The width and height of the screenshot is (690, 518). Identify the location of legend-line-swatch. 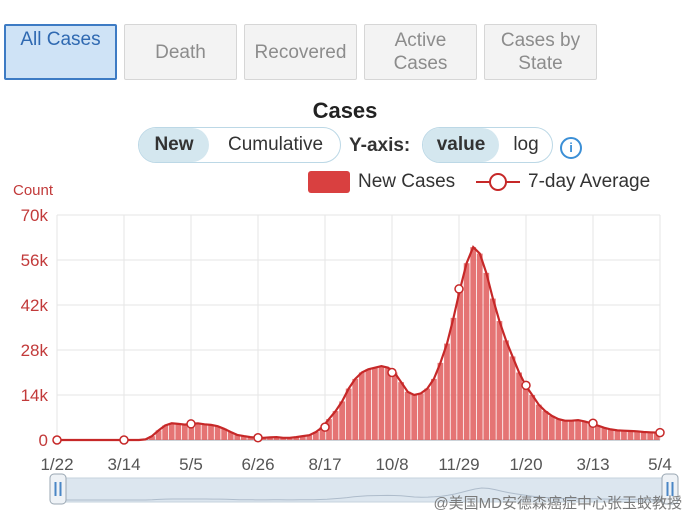
(499, 182).